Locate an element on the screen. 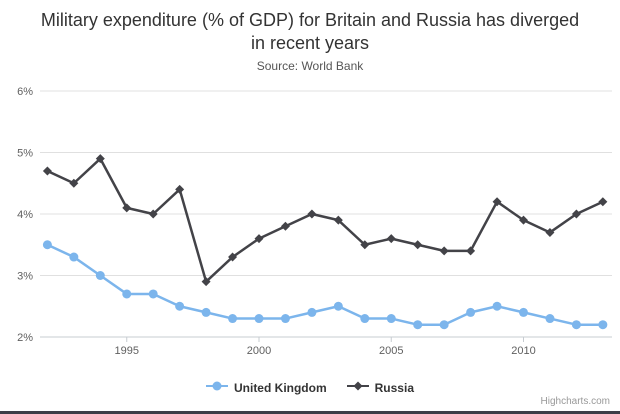 The width and height of the screenshot is (620, 414). y-axis-label: 6% is located at coordinates (25, 92).